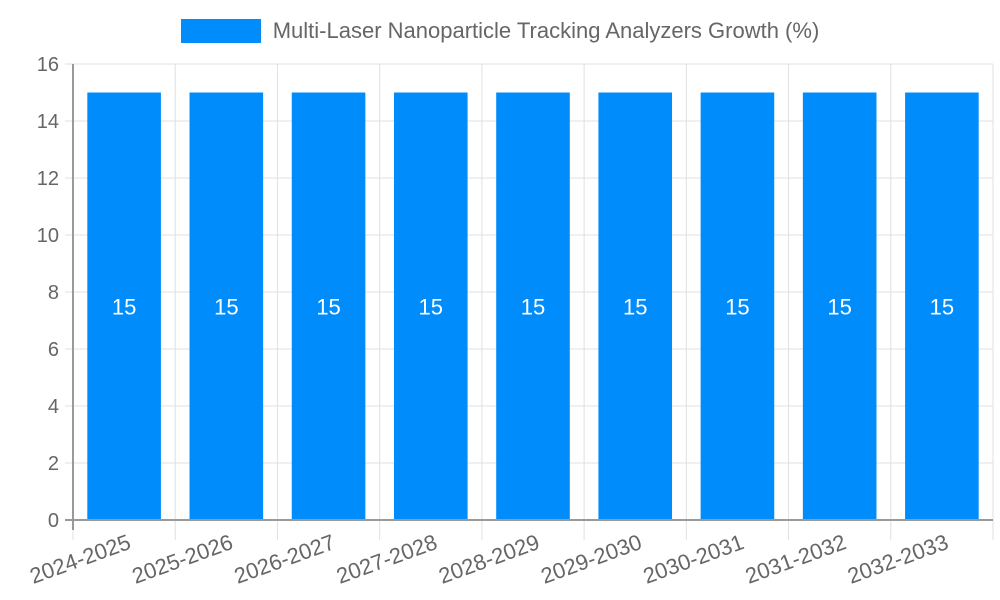 This screenshot has width=1000, height=600. Describe the element at coordinates (488, 558) in the screenshot. I see `x-tick-label: 2028-2029` at that location.